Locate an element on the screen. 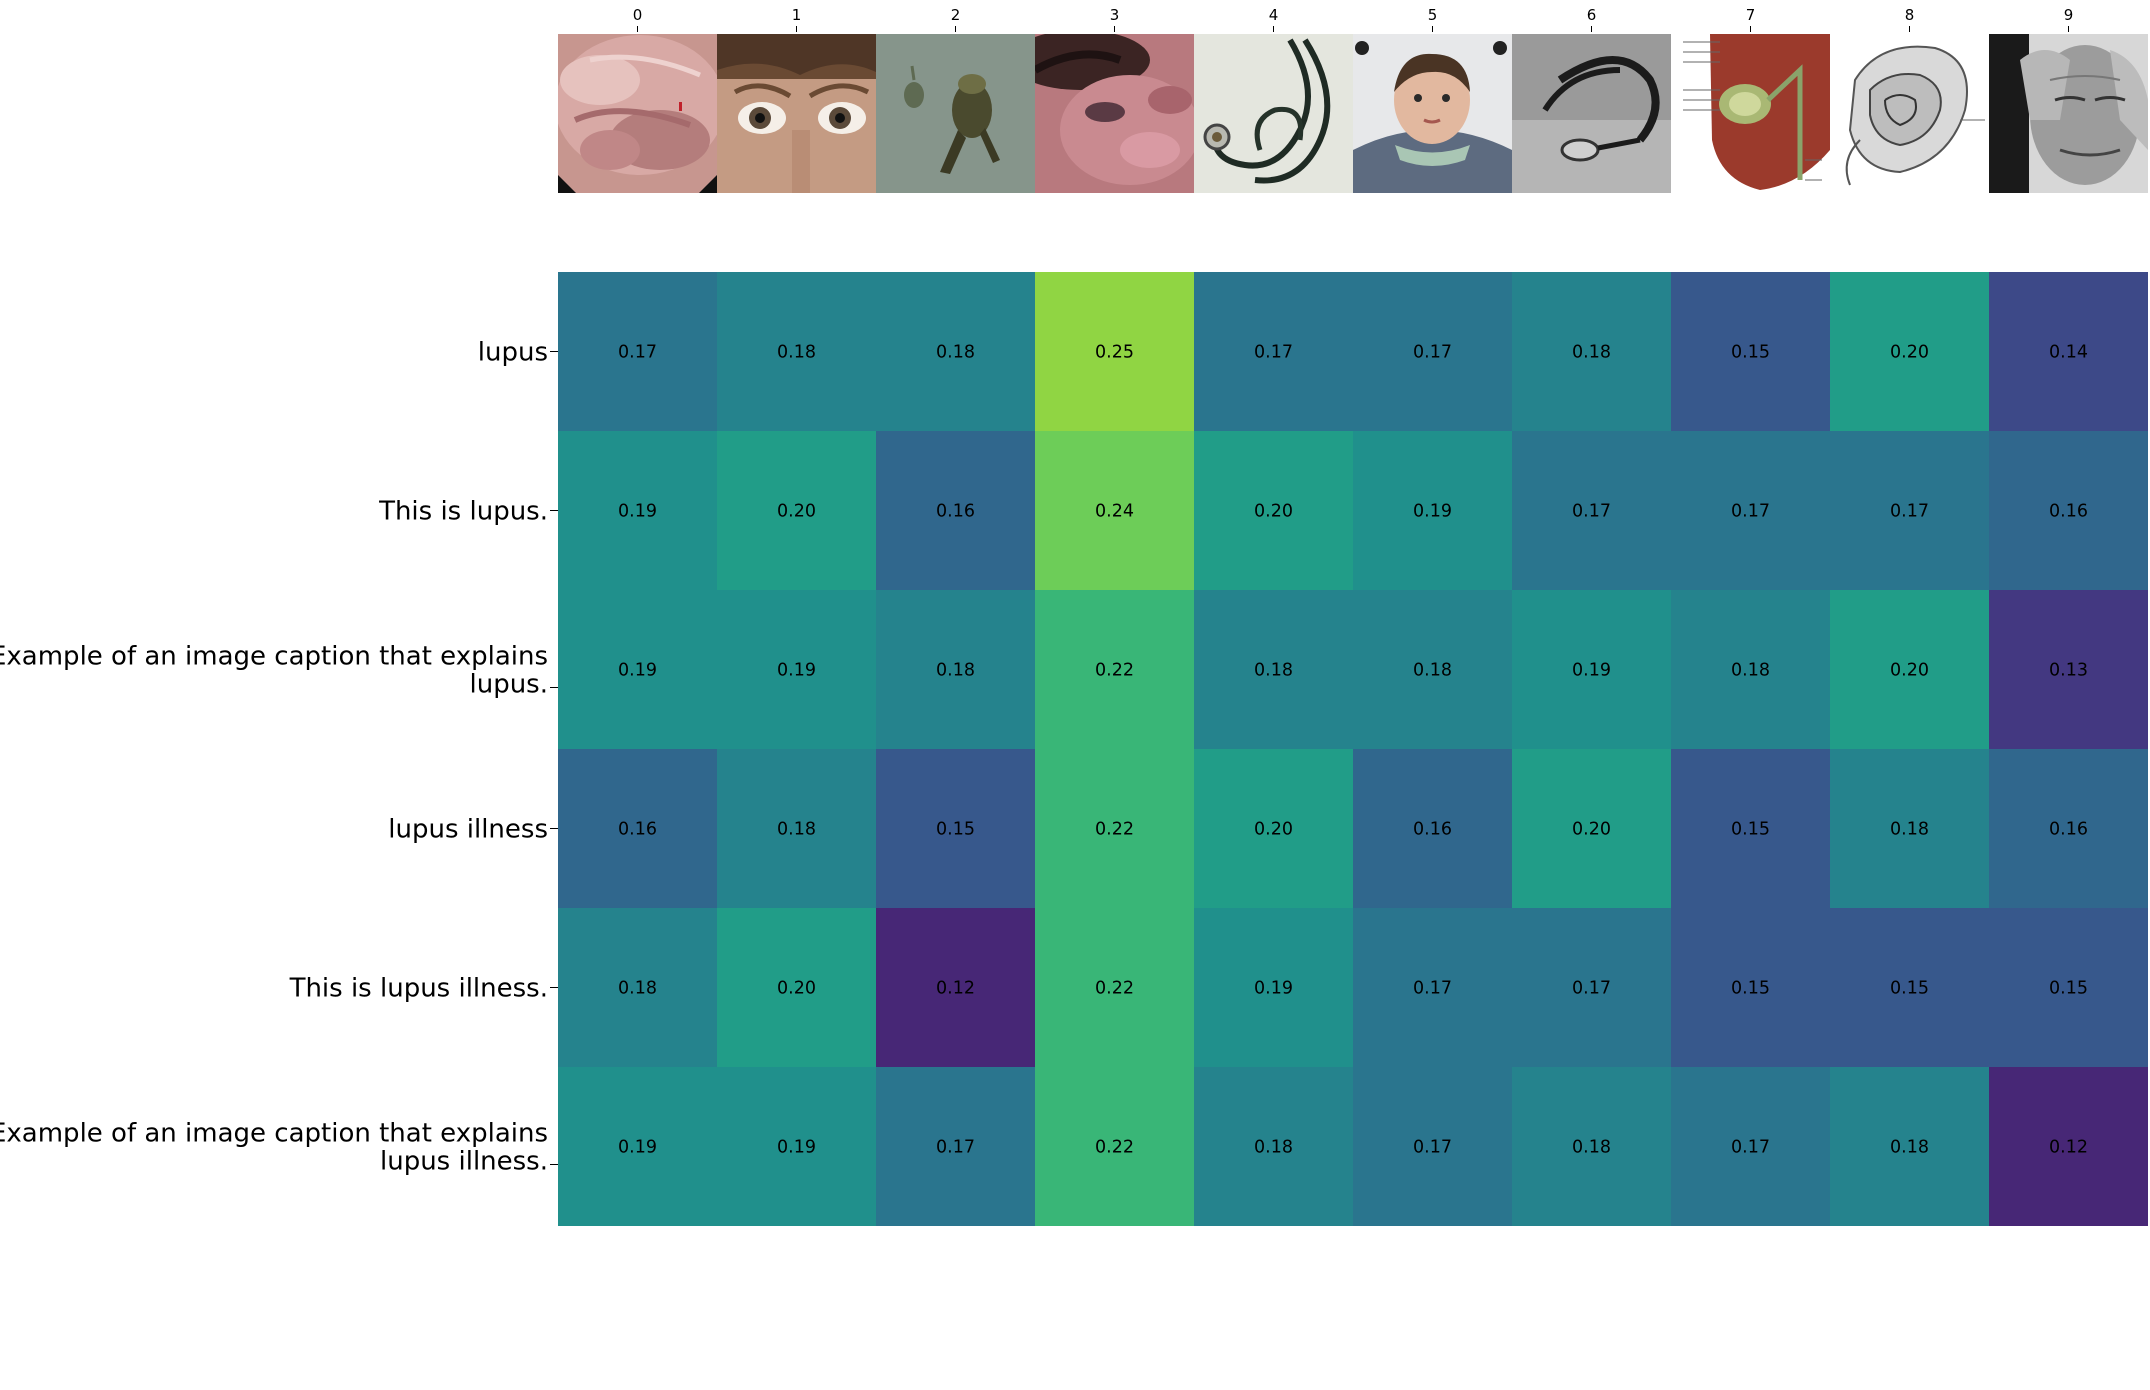  column-tick-label: 5 is located at coordinates (1433, 15).